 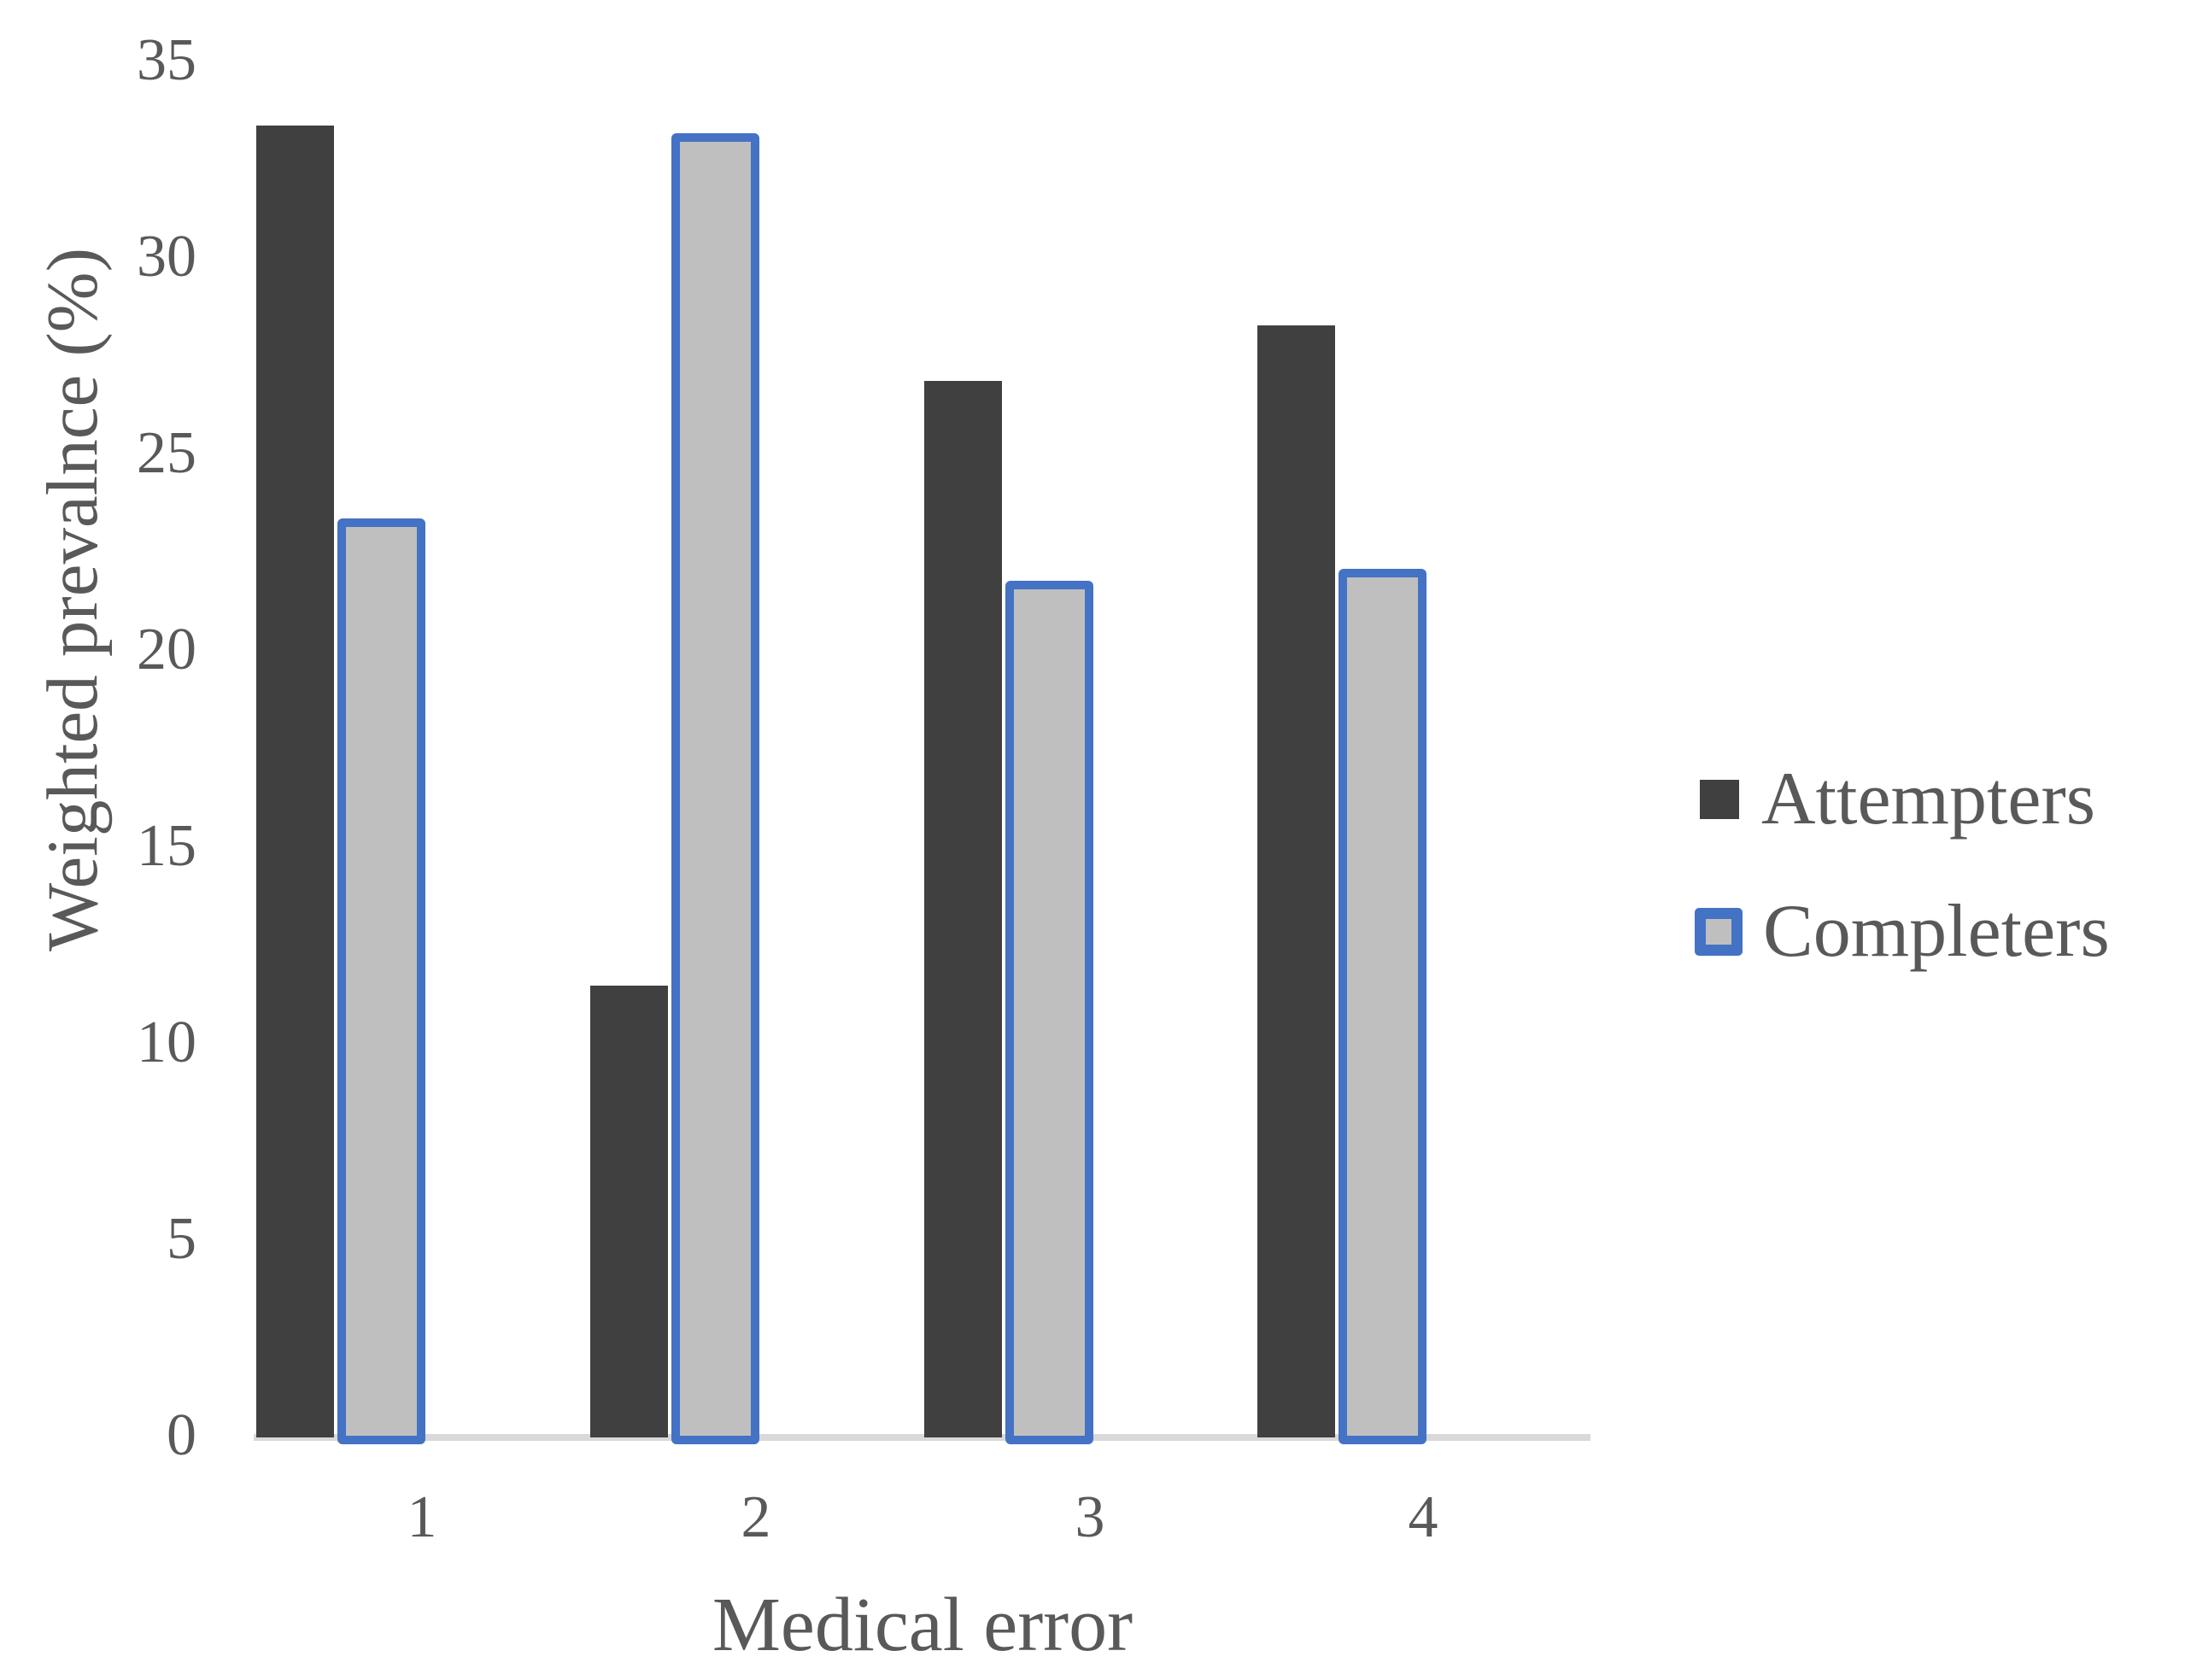 What do you see at coordinates (166, 257) in the screenshot?
I see `y-tick-30: 30` at bounding box center [166, 257].